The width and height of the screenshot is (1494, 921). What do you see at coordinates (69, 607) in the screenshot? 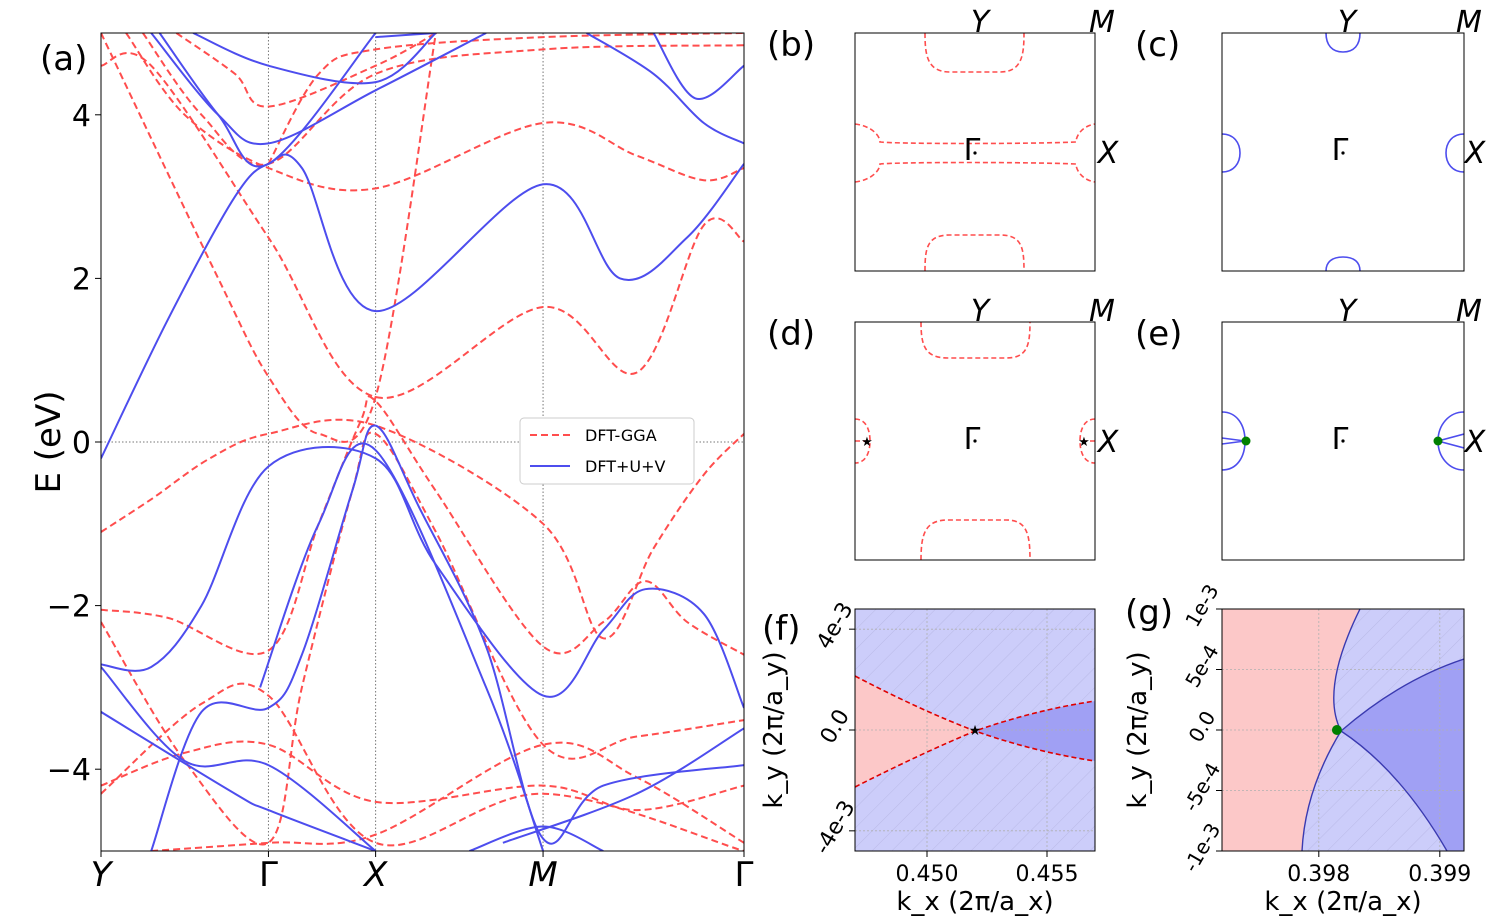
I see `y-tick-label: −2` at bounding box center [69, 607].